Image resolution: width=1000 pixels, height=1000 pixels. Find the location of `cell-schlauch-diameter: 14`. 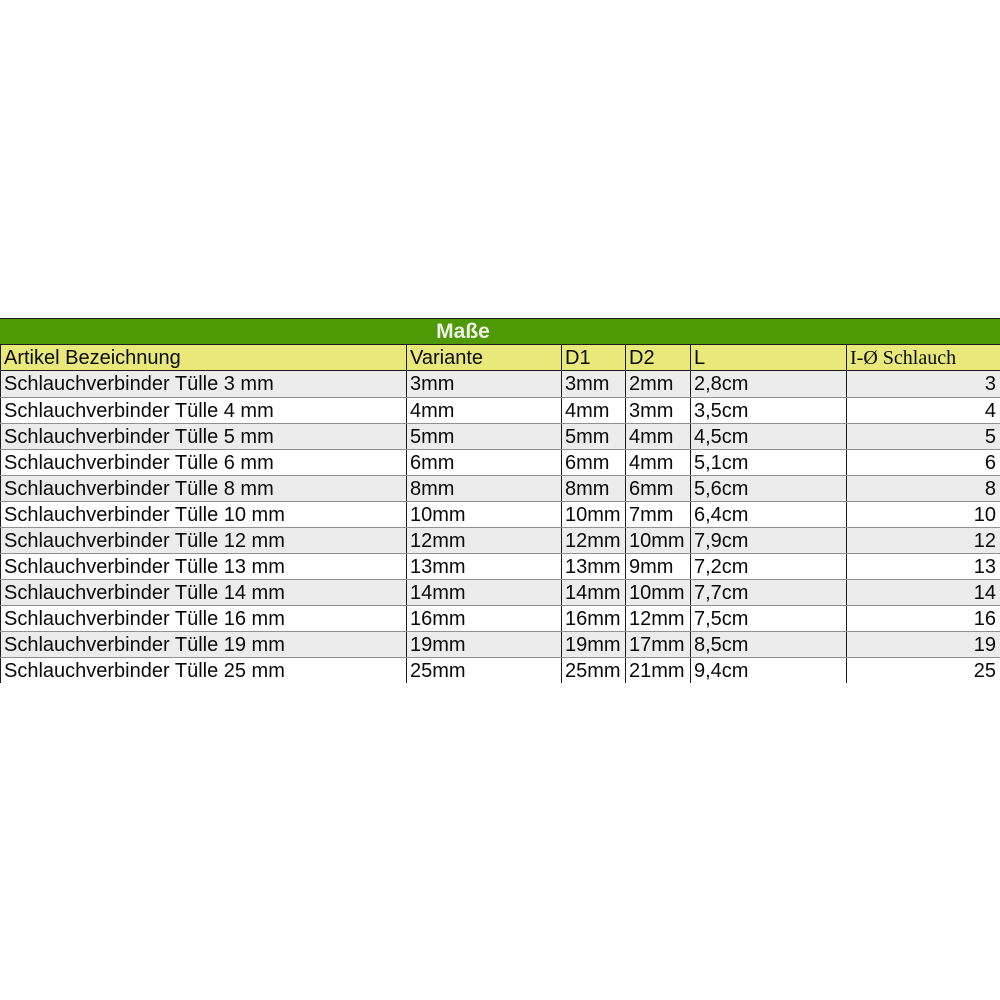

cell-schlauch-diameter: 14 is located at coordinates (923, 592).